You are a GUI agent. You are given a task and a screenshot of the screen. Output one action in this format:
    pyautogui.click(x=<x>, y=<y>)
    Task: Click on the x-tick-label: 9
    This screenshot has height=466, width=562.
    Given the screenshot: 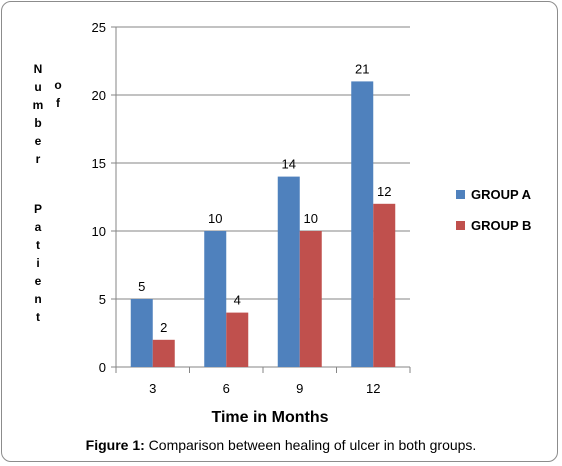 What is the action you would take?
    pyautogui.click(x=299, y=388)
    